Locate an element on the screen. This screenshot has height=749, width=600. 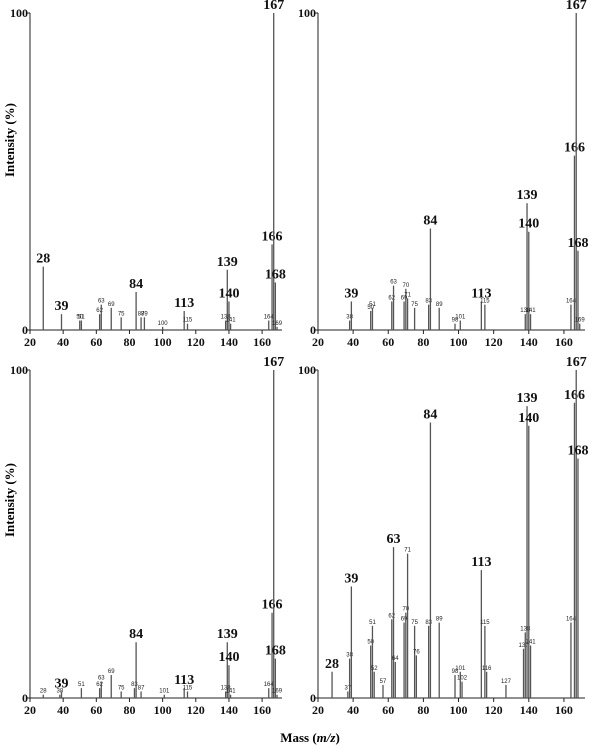
x-tick-label-40: 40 is located at coordinates (353, 710).